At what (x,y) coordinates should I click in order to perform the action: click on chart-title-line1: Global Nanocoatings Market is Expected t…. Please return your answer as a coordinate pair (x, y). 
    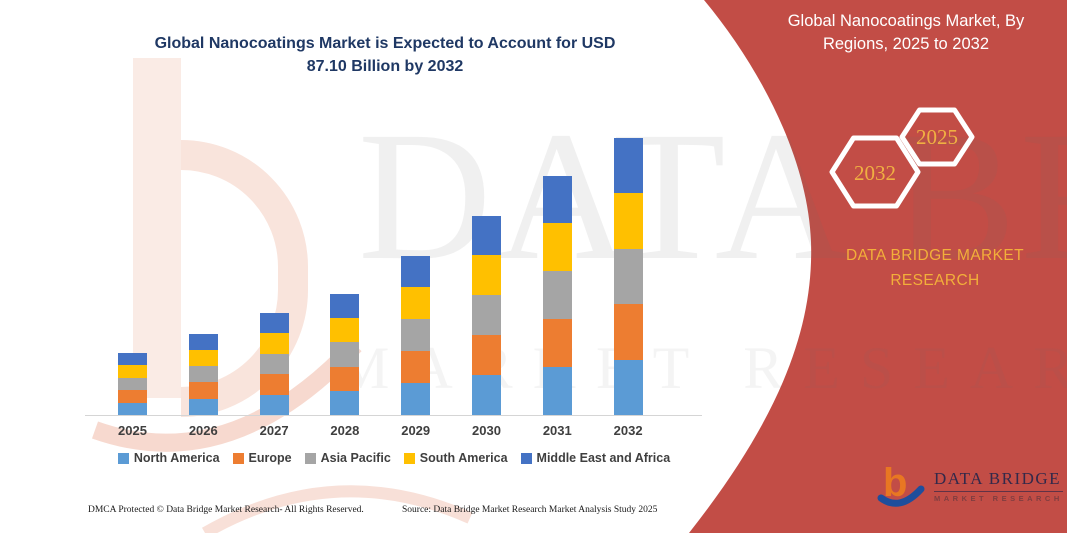
    Looking at the image, I should click on (385, 43).